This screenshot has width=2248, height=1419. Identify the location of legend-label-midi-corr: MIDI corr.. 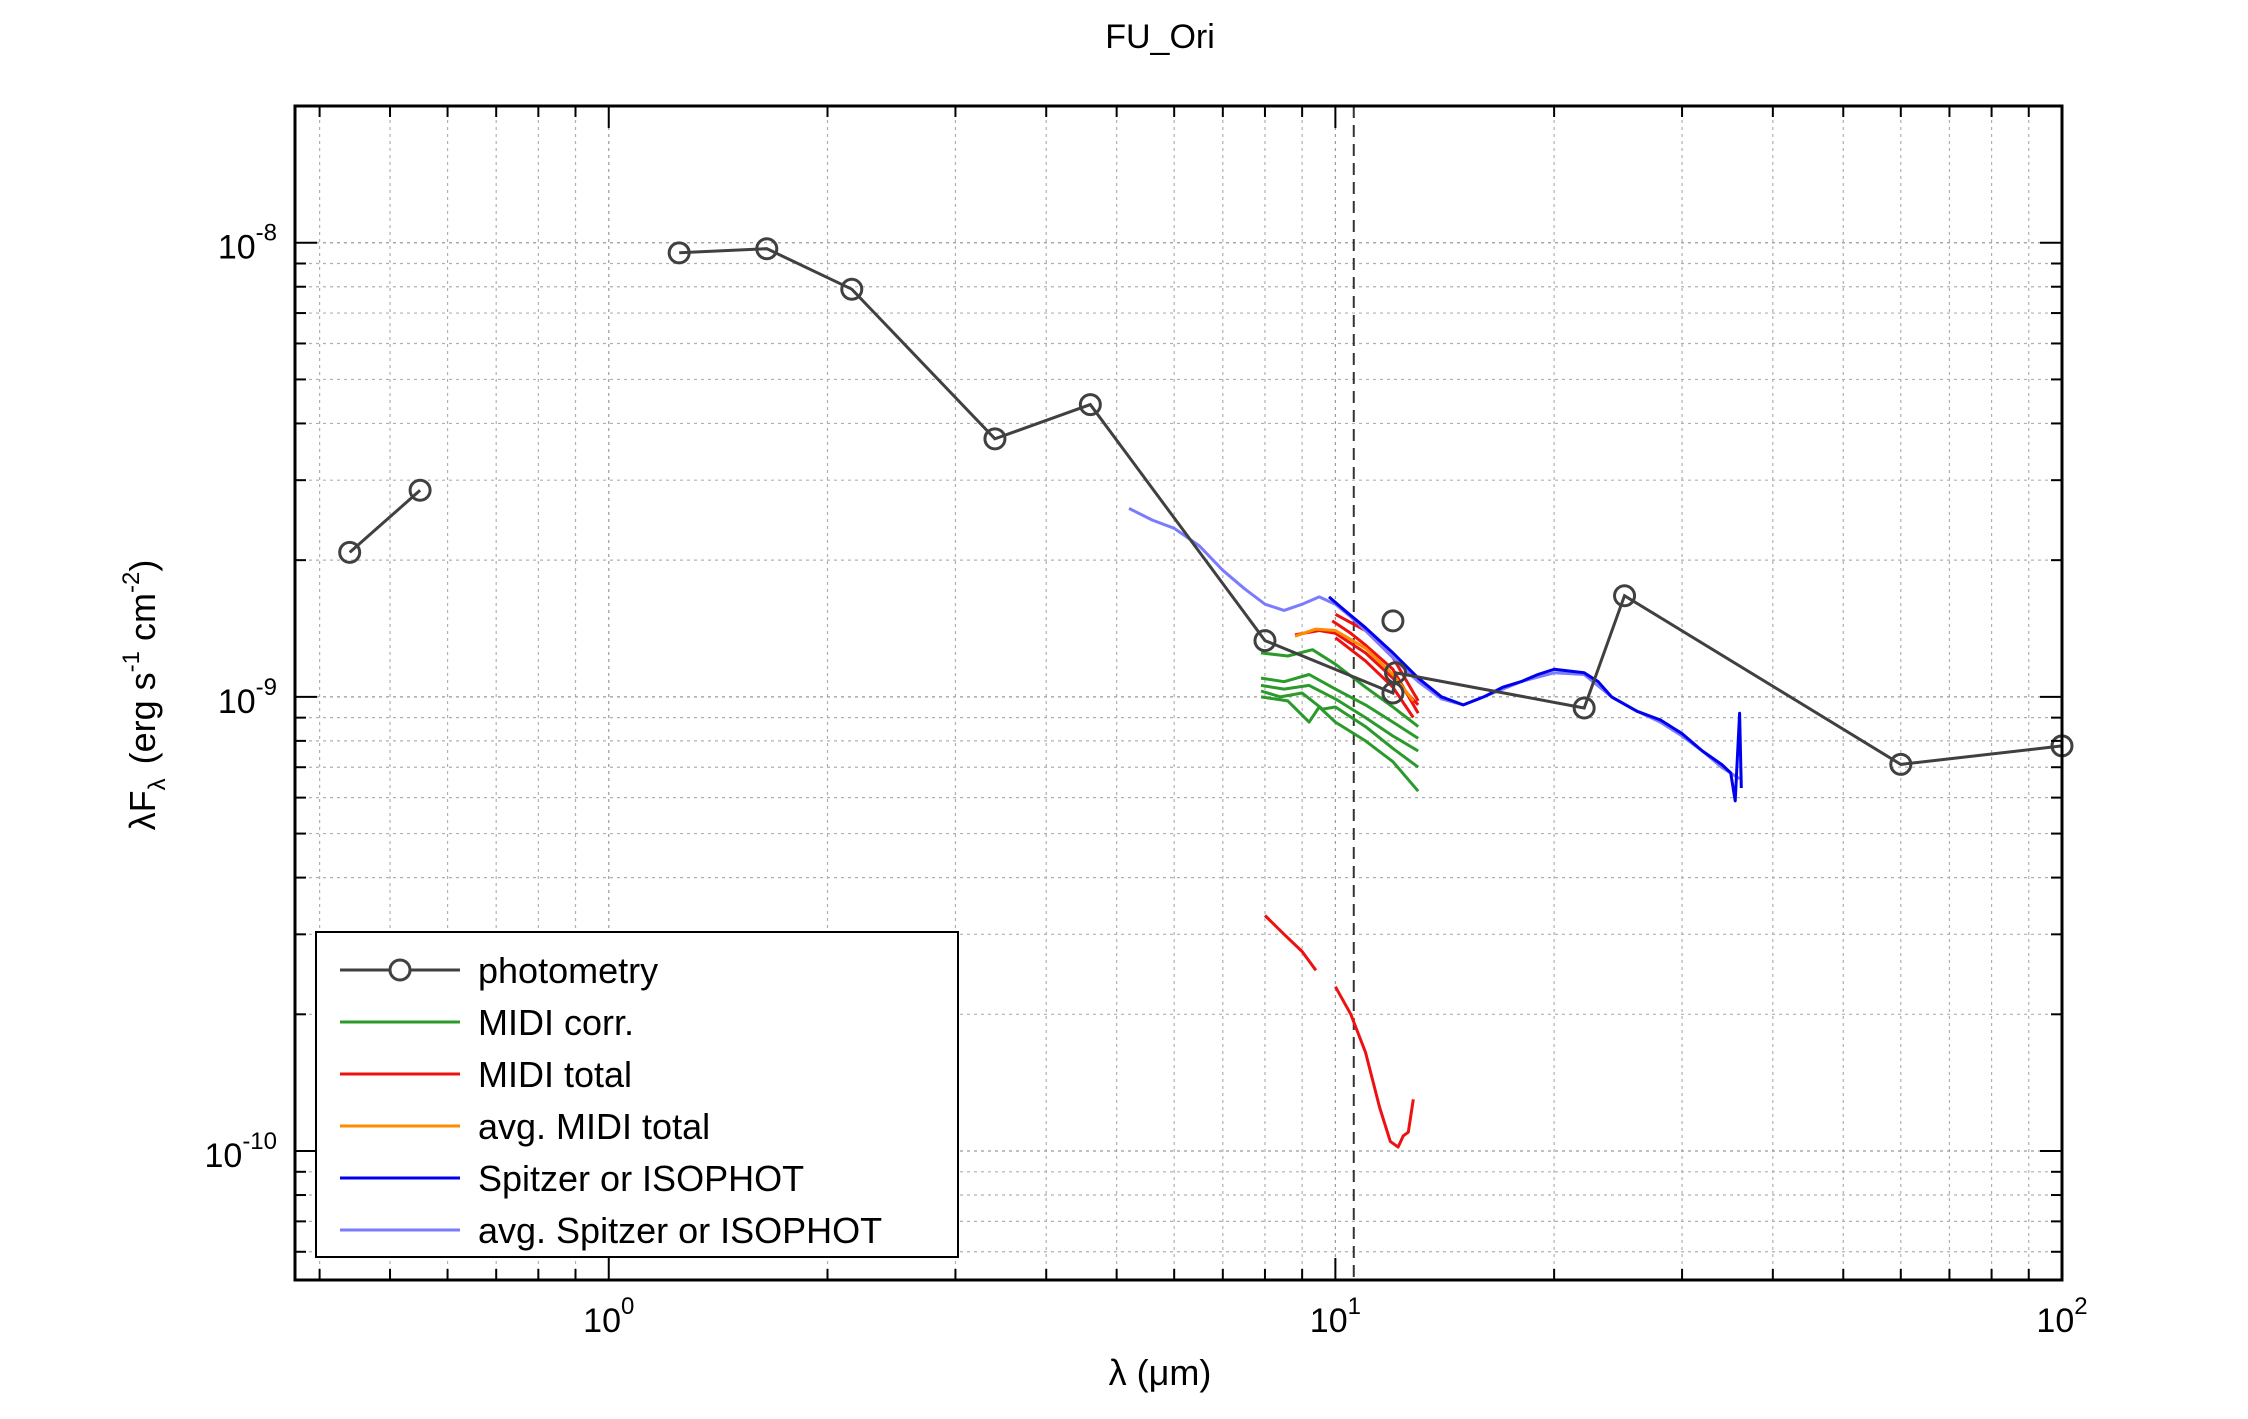
(556, 1022).